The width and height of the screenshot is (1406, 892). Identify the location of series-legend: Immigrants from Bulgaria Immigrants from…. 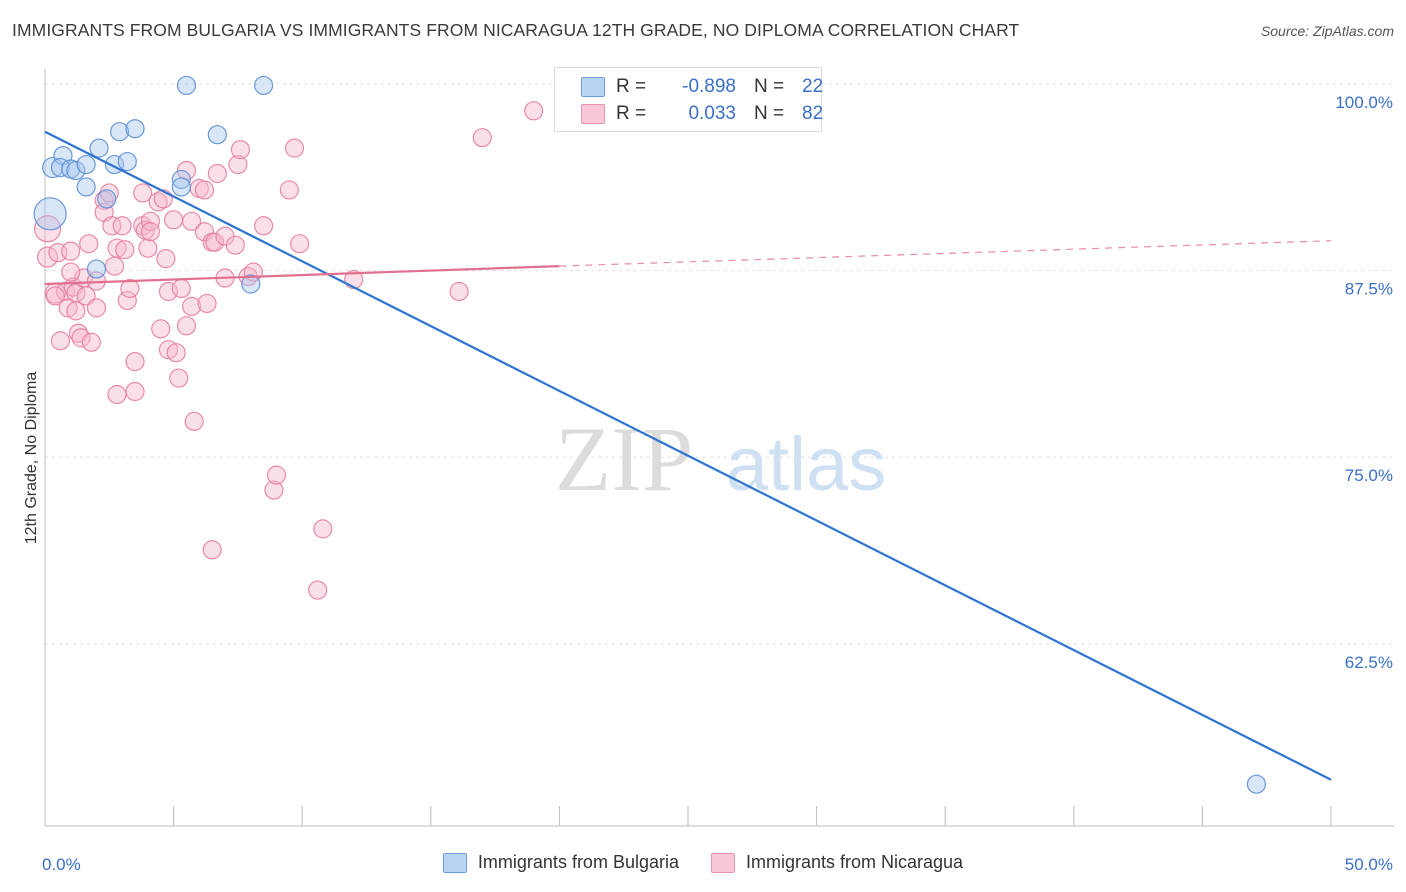
(703, 862).